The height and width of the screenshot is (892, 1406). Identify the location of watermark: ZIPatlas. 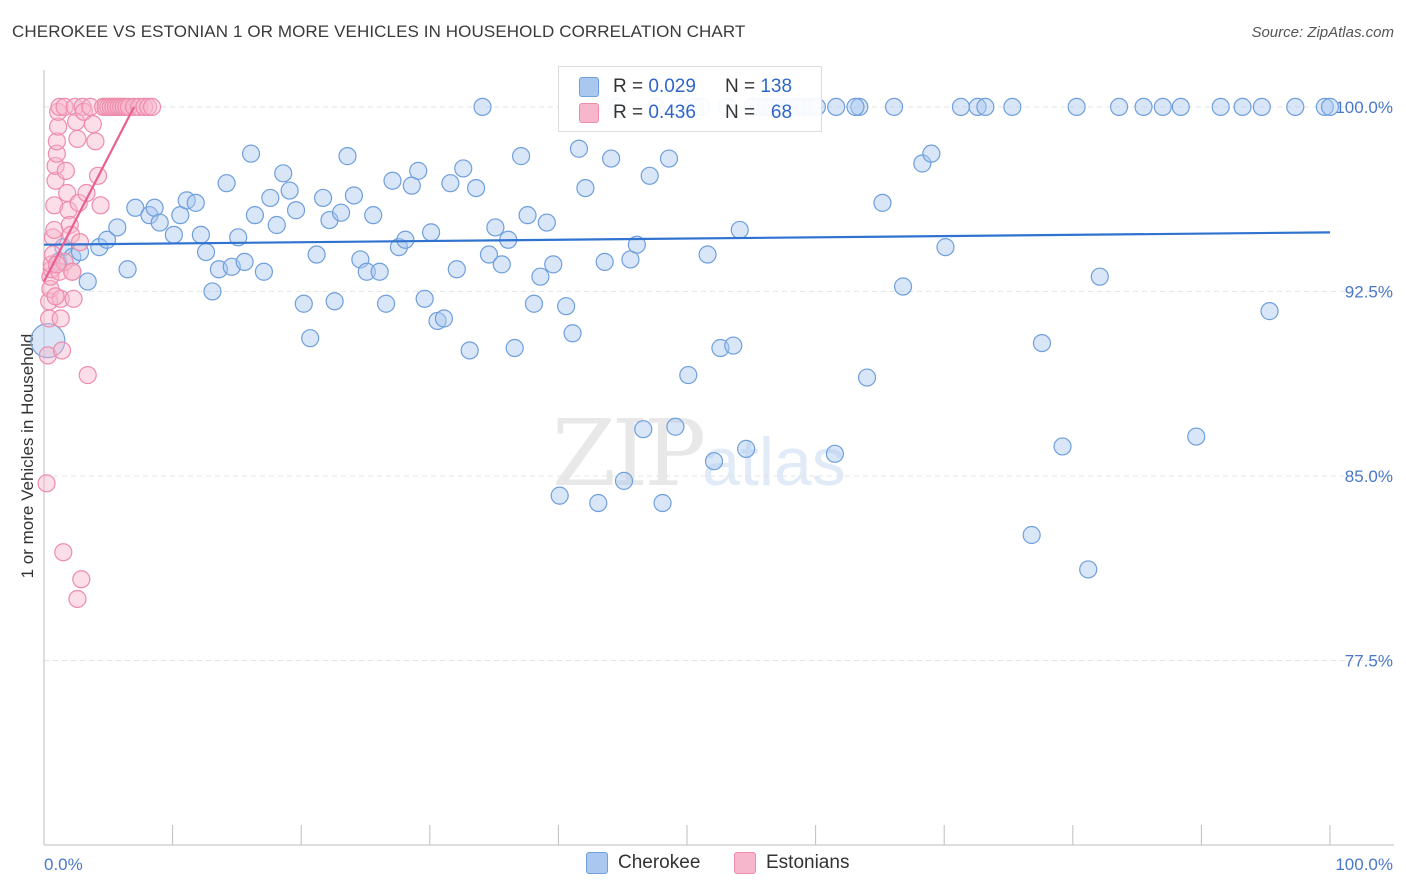
(699, 453).